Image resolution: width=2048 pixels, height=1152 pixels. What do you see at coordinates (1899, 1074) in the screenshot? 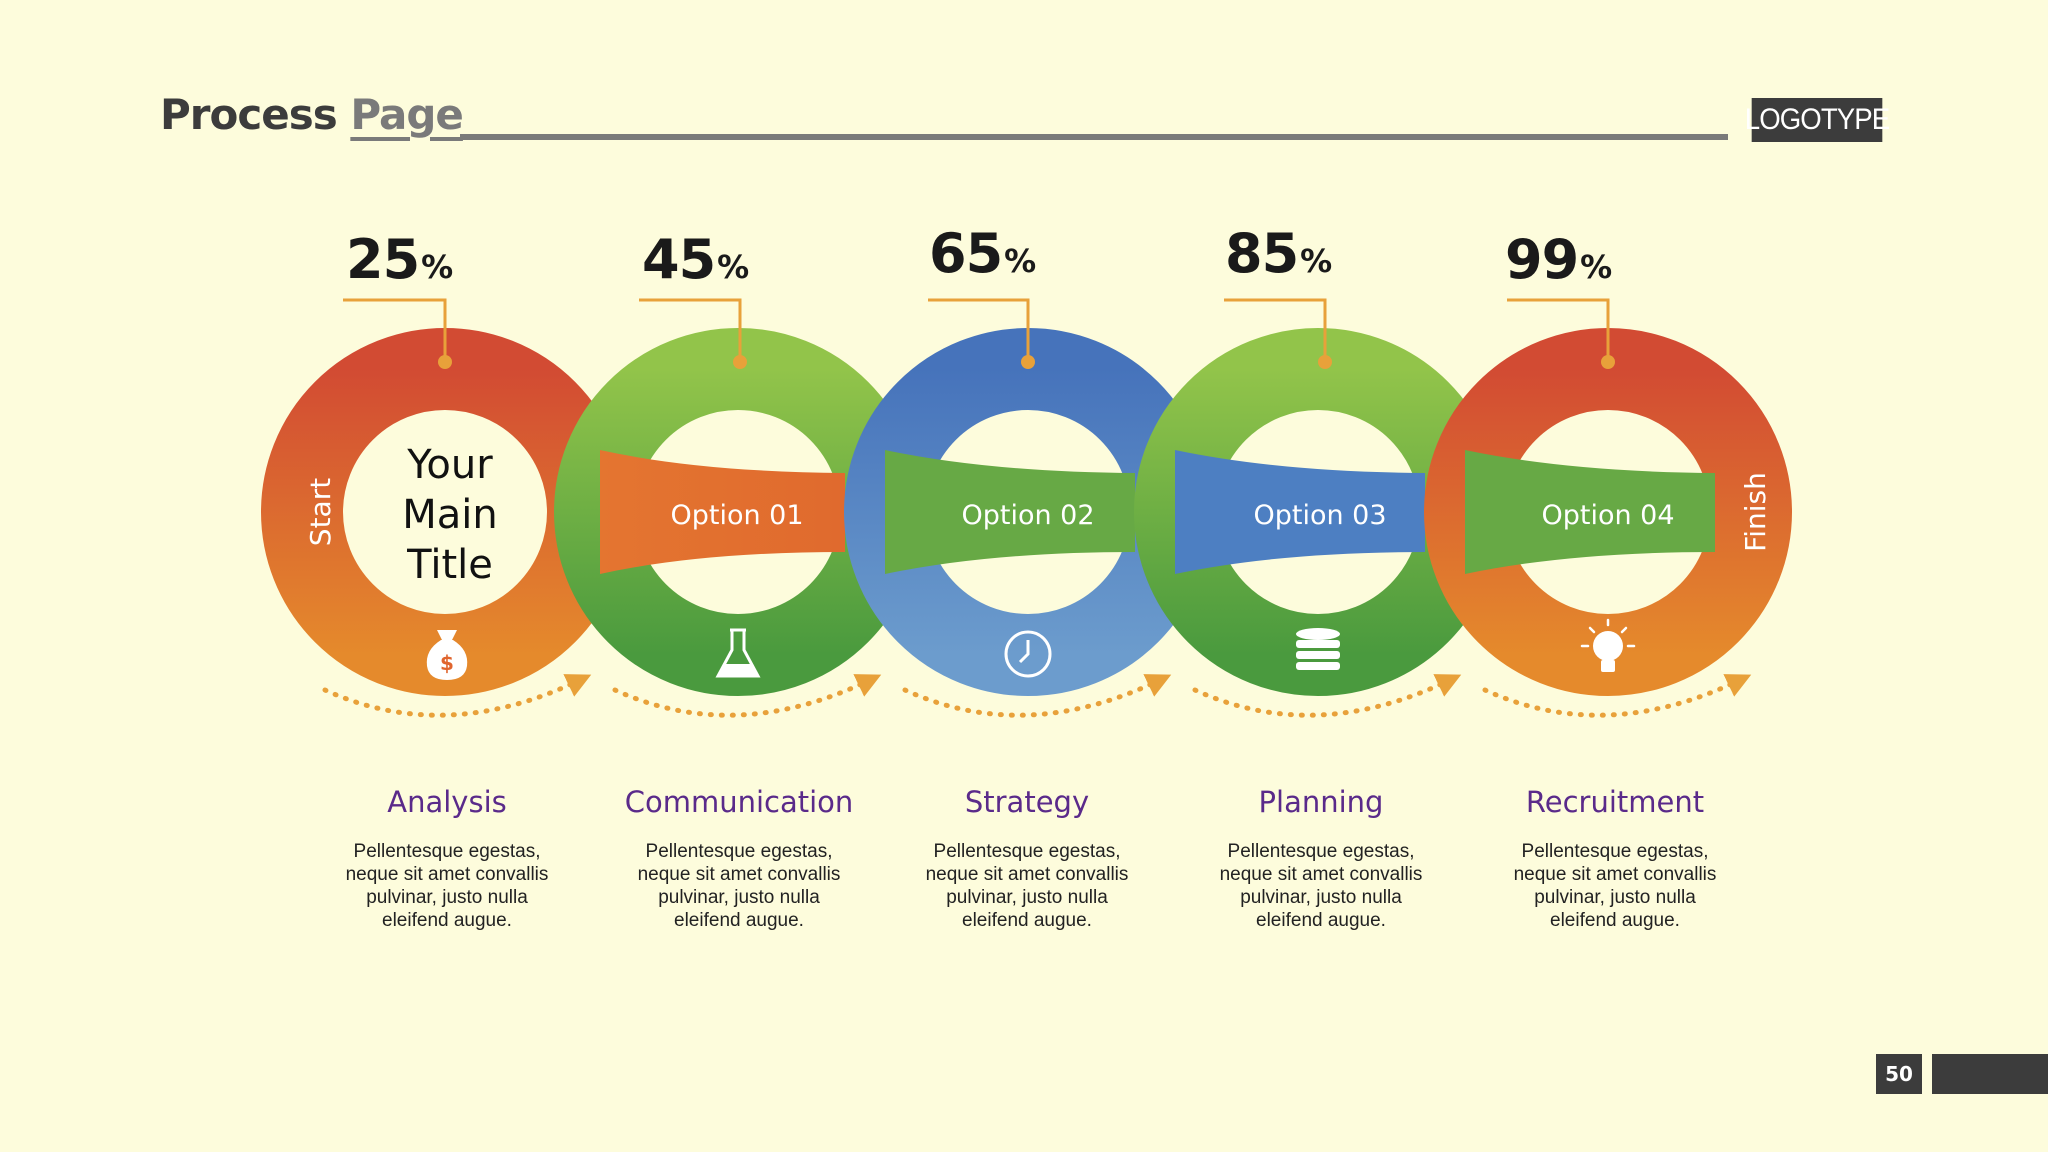
I see `page-number: 50` at bounding box center [1899, 1074].